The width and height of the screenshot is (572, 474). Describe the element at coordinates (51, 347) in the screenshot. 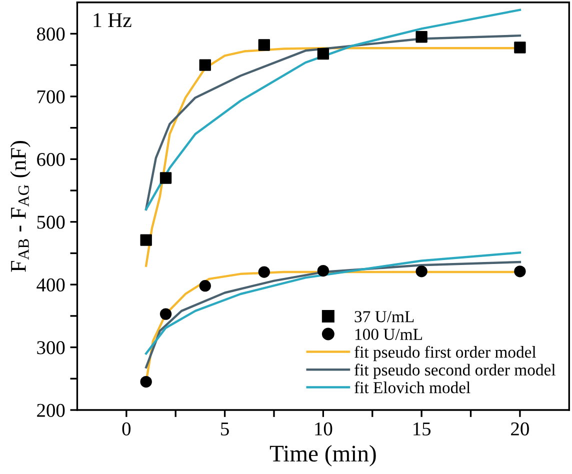

I see `y-tick-label: 300` at that location.